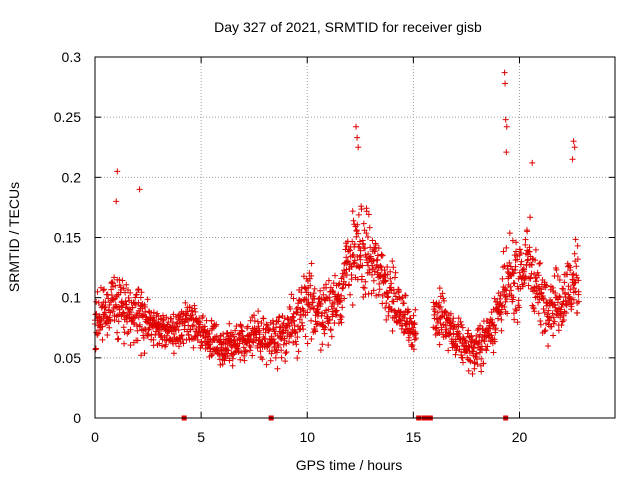 The width and height of the screenshot is (640, 480). Describe the element at coordinates (67, 117) in the screenshot. I see `y-tick-label: 0.25` at that location.